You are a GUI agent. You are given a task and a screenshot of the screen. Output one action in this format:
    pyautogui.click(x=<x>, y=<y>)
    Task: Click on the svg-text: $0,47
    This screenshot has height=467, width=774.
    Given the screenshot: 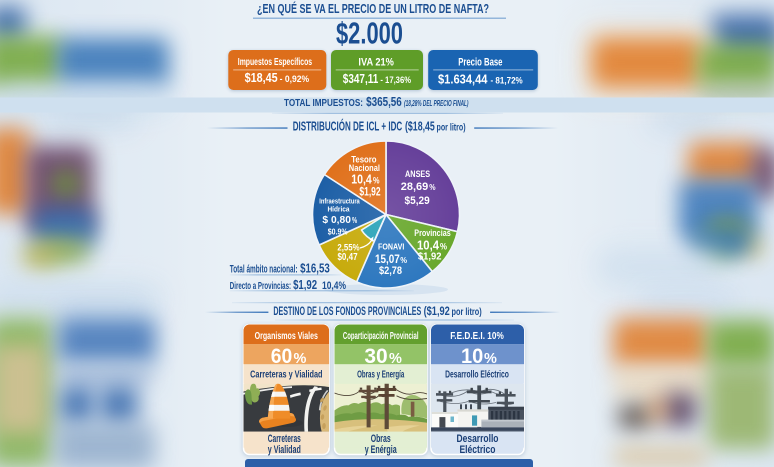 What is the action you would take?
    pyautogui.click(x=347, y=257)
    